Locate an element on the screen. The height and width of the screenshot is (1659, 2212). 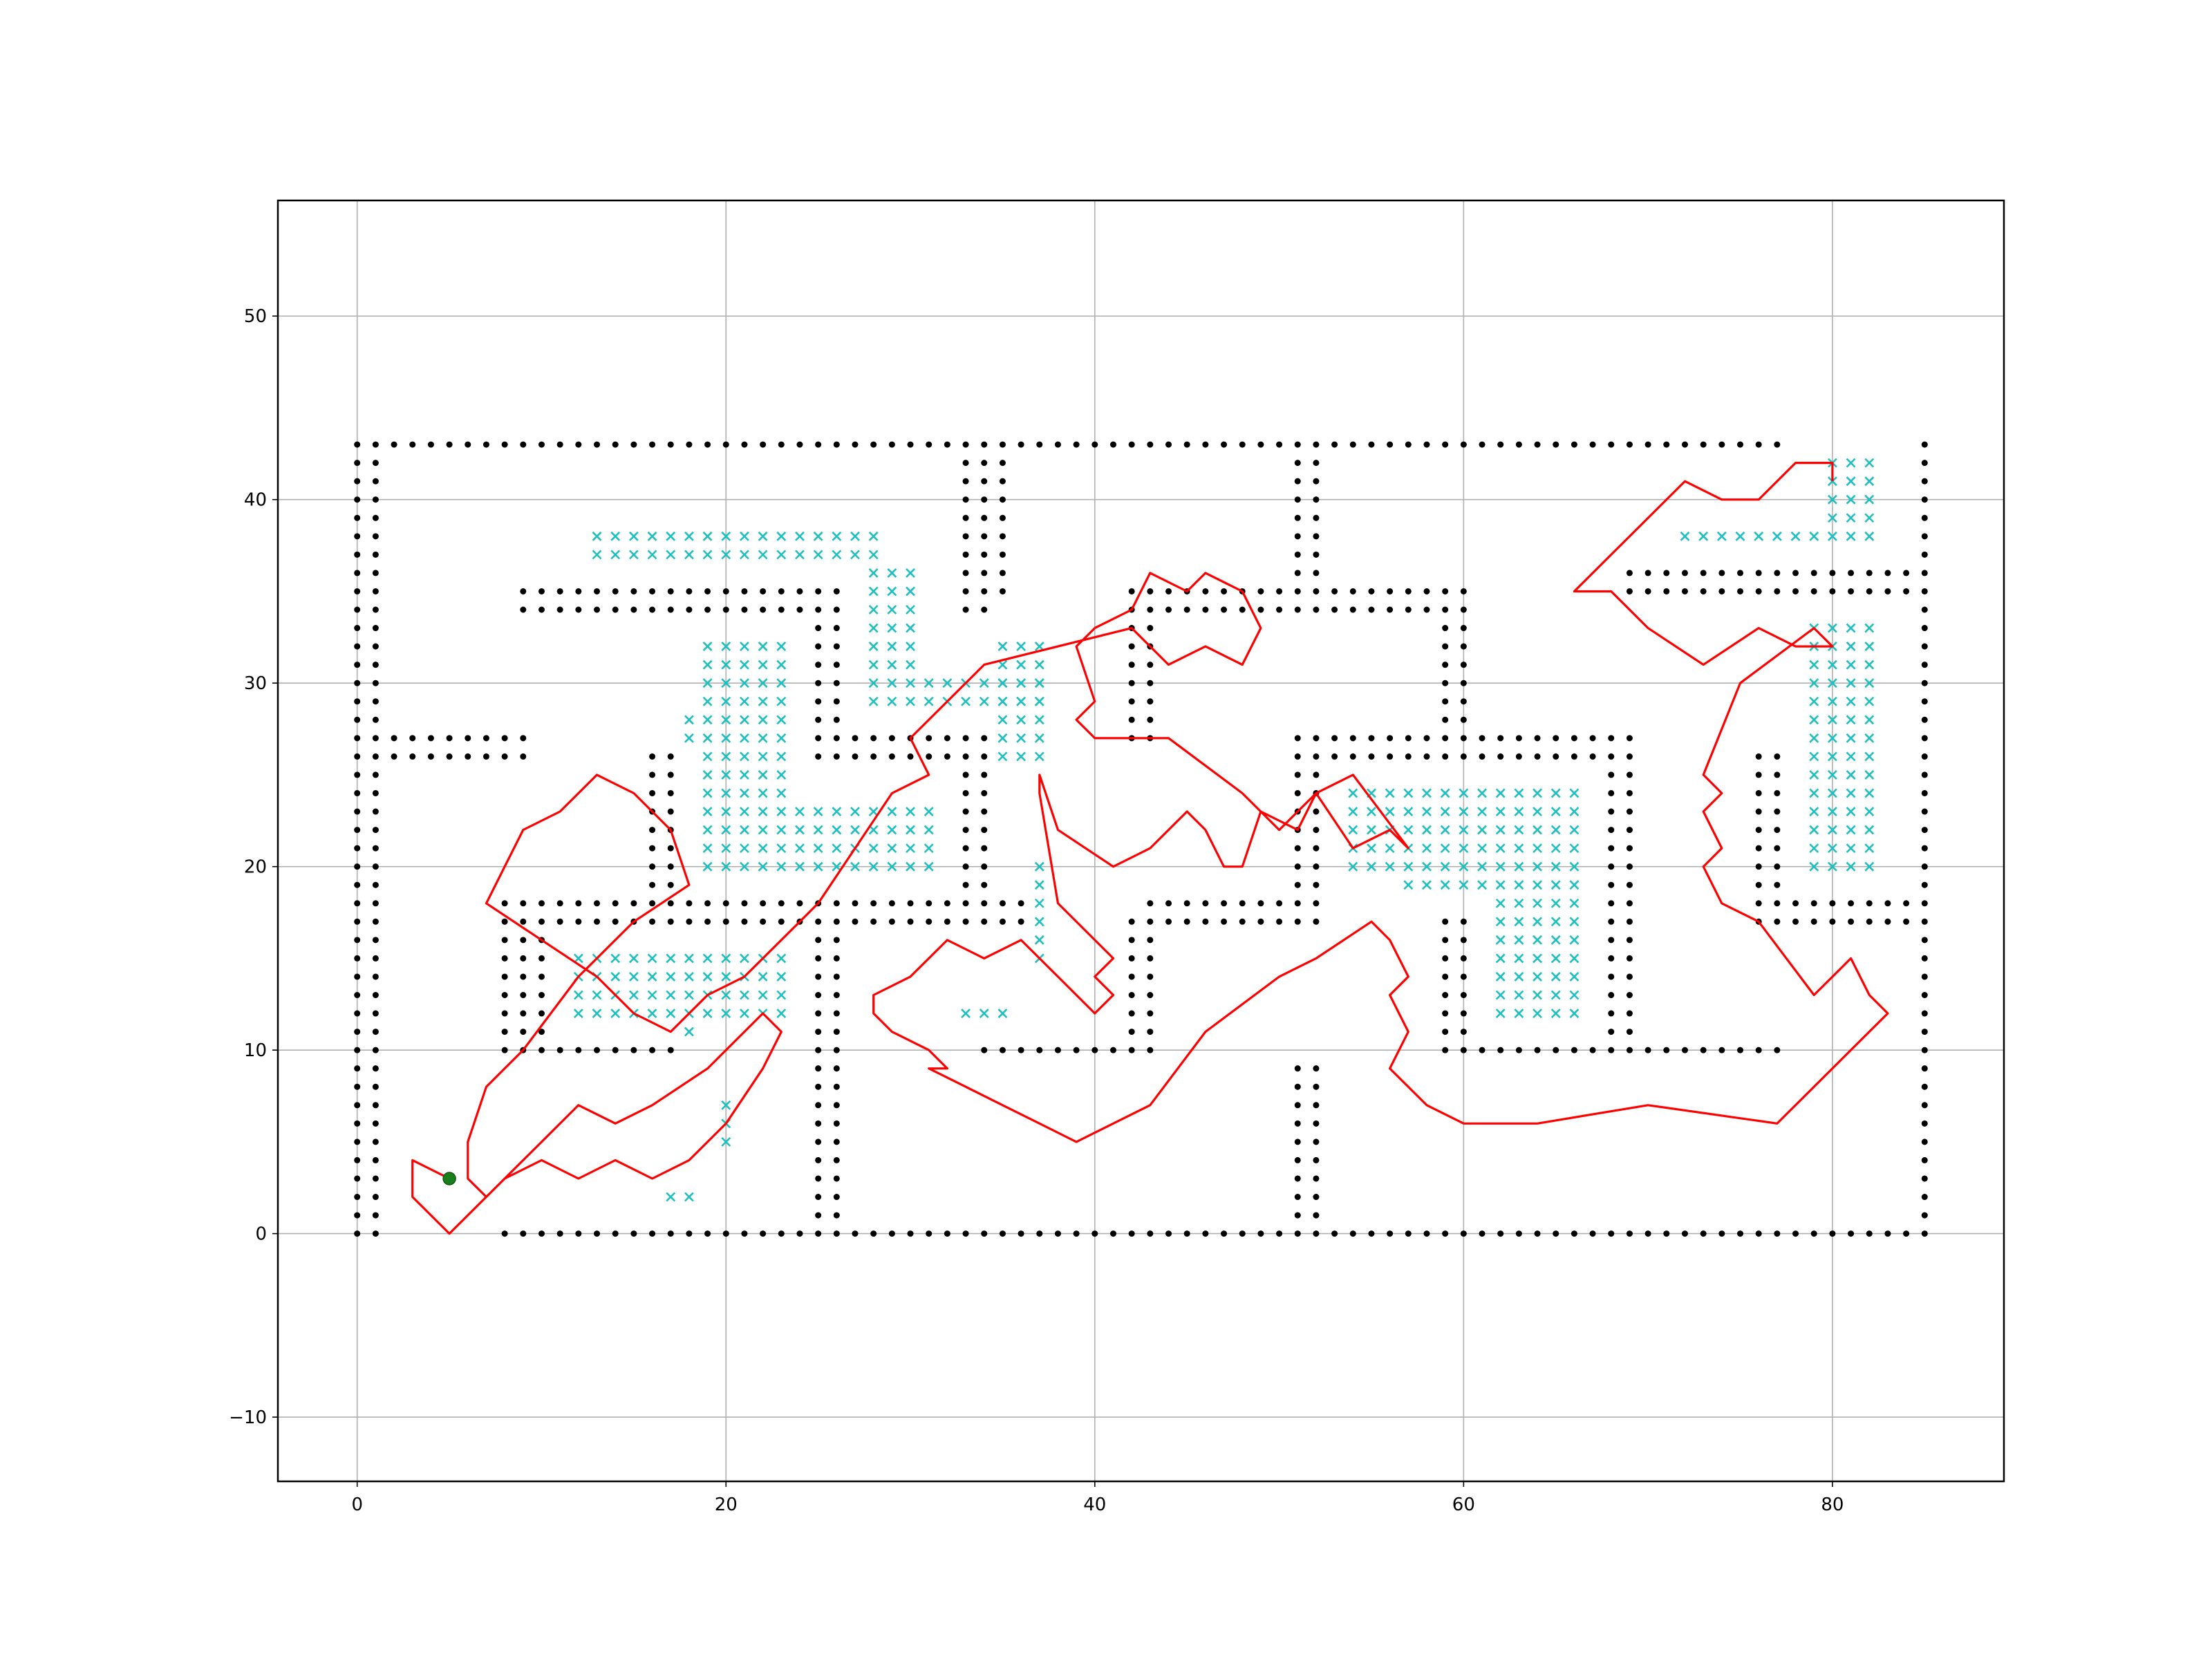
y-tick-label: 40 is located at coordinates (256, 501).